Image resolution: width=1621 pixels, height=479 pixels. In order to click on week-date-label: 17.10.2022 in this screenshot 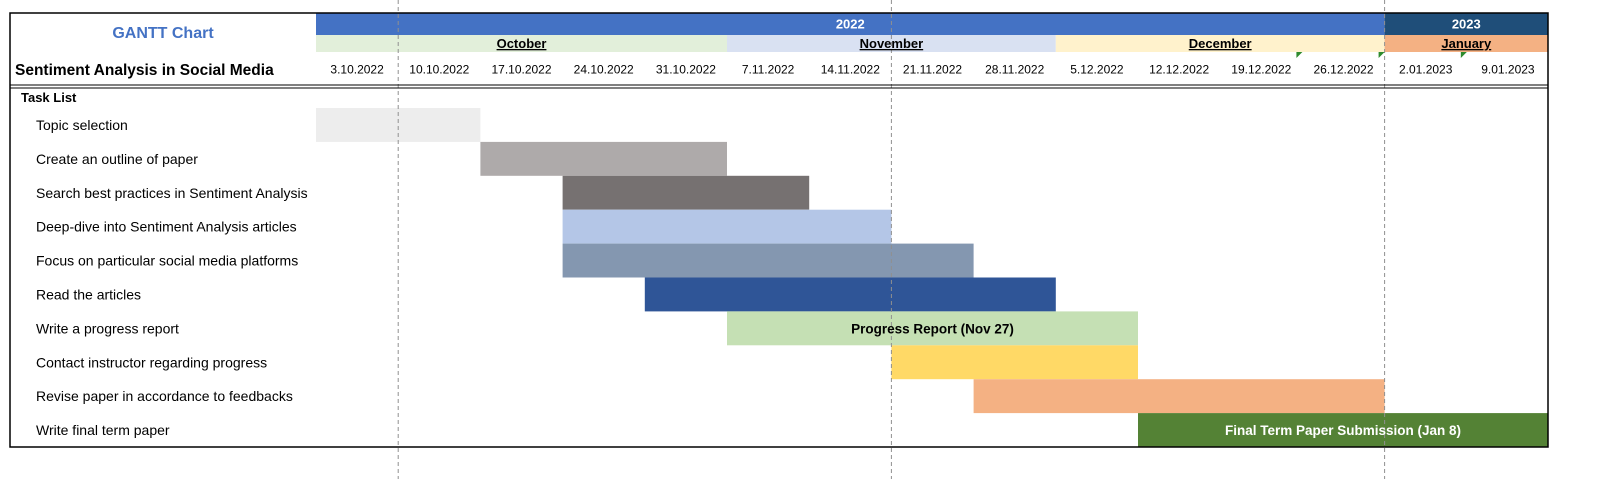, I will do `click(521, 70)`.